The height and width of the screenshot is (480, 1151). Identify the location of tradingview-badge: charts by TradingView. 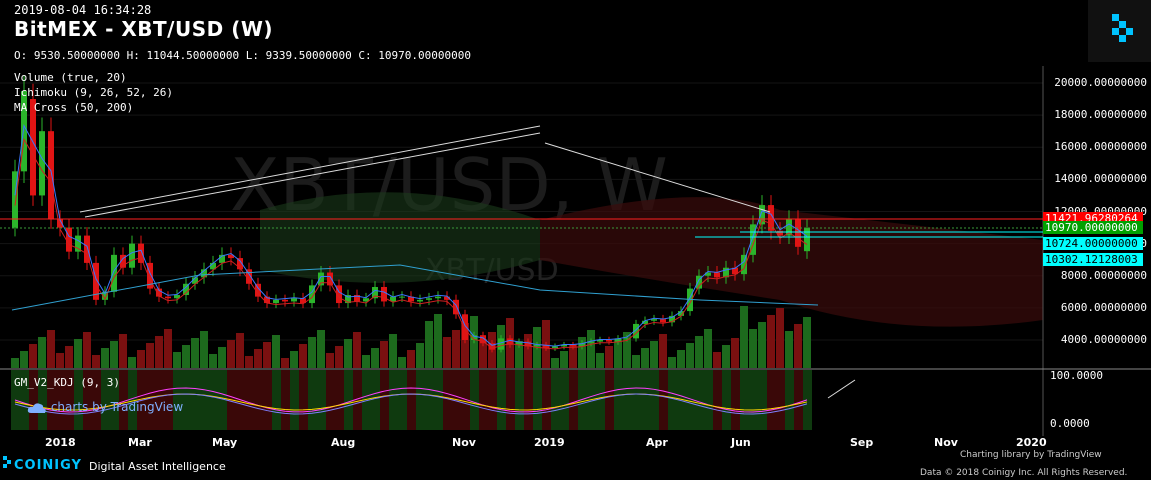
(105, 407).